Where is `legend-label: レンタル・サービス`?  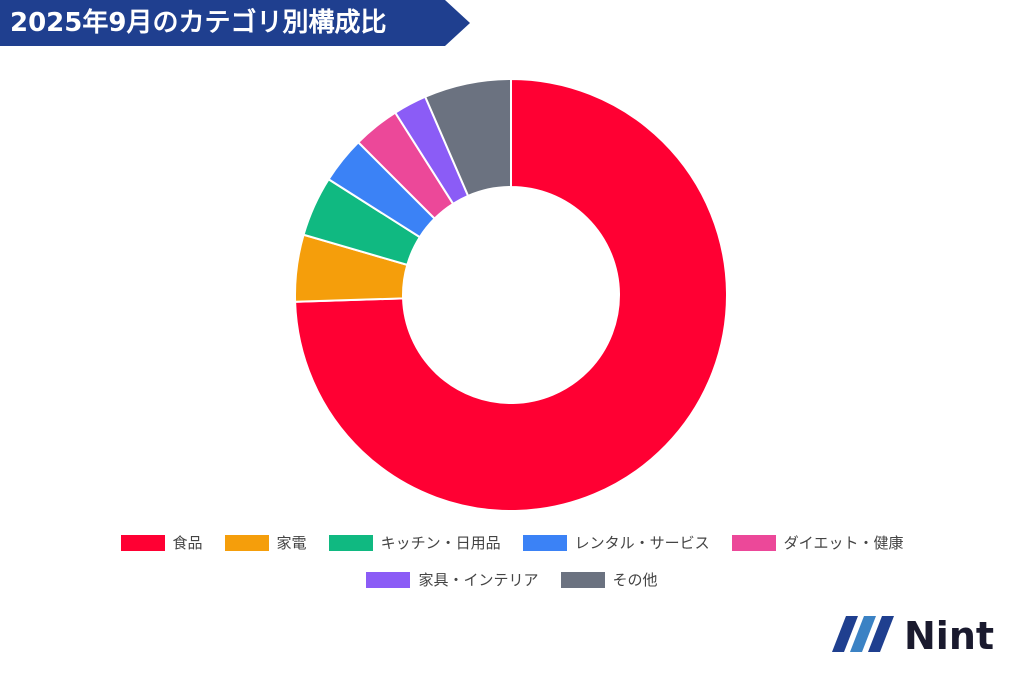 legend-label: レンタル・サービス is located at coordinates (642, 543).